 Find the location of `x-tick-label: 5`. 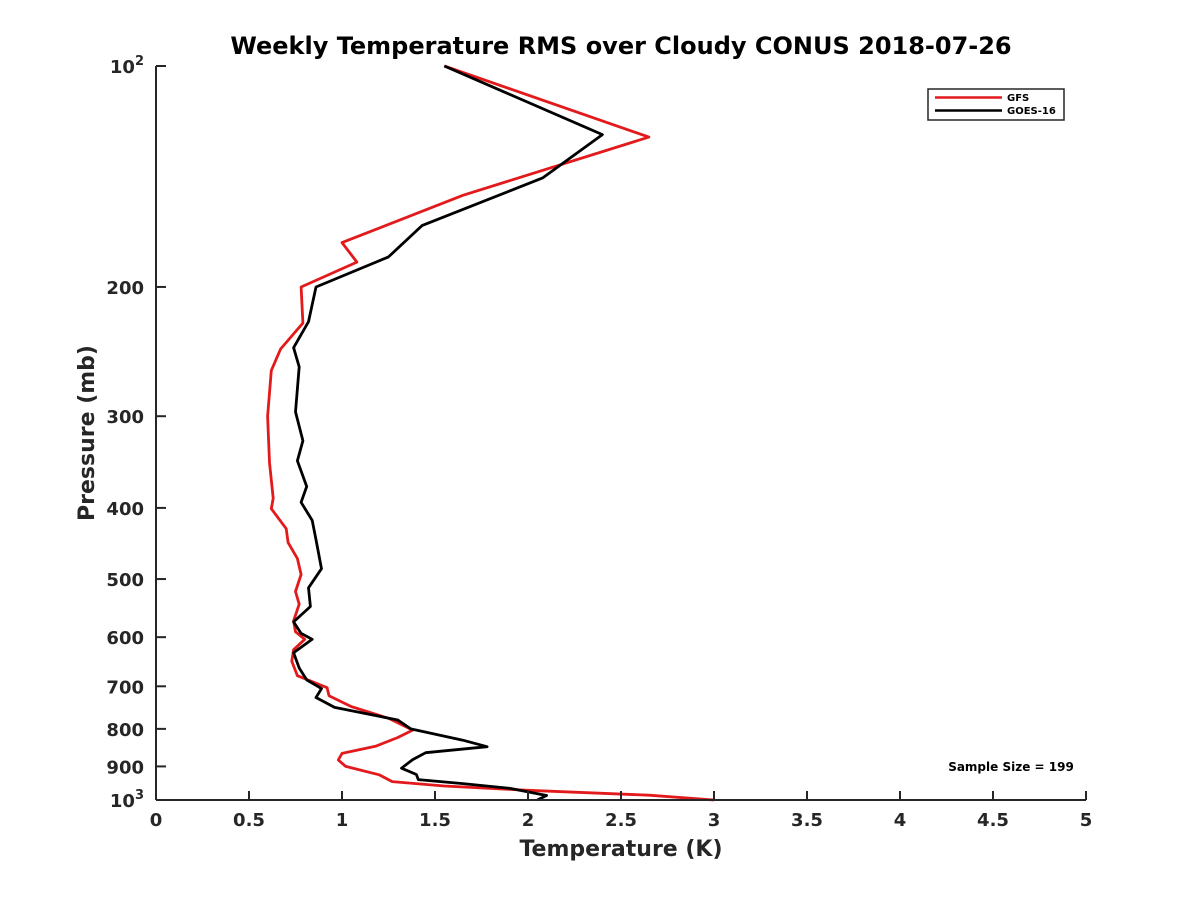

x-tick-label: 5 is located at coordinates (1086, 820).